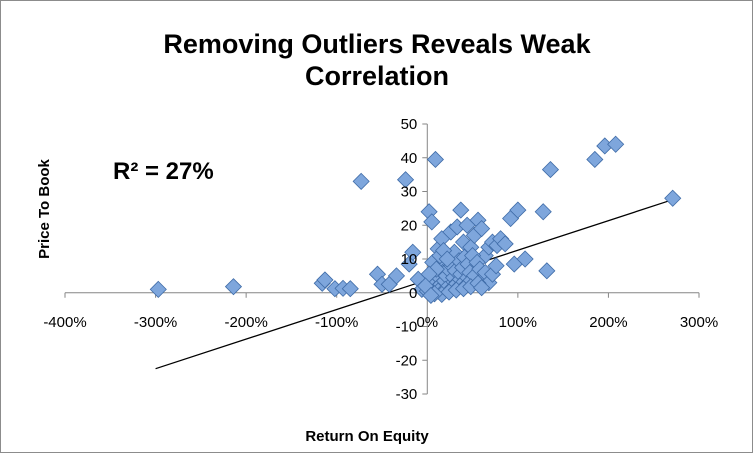  I want to click on r-squared-annotation: R² = 27%, so click(163, 171).